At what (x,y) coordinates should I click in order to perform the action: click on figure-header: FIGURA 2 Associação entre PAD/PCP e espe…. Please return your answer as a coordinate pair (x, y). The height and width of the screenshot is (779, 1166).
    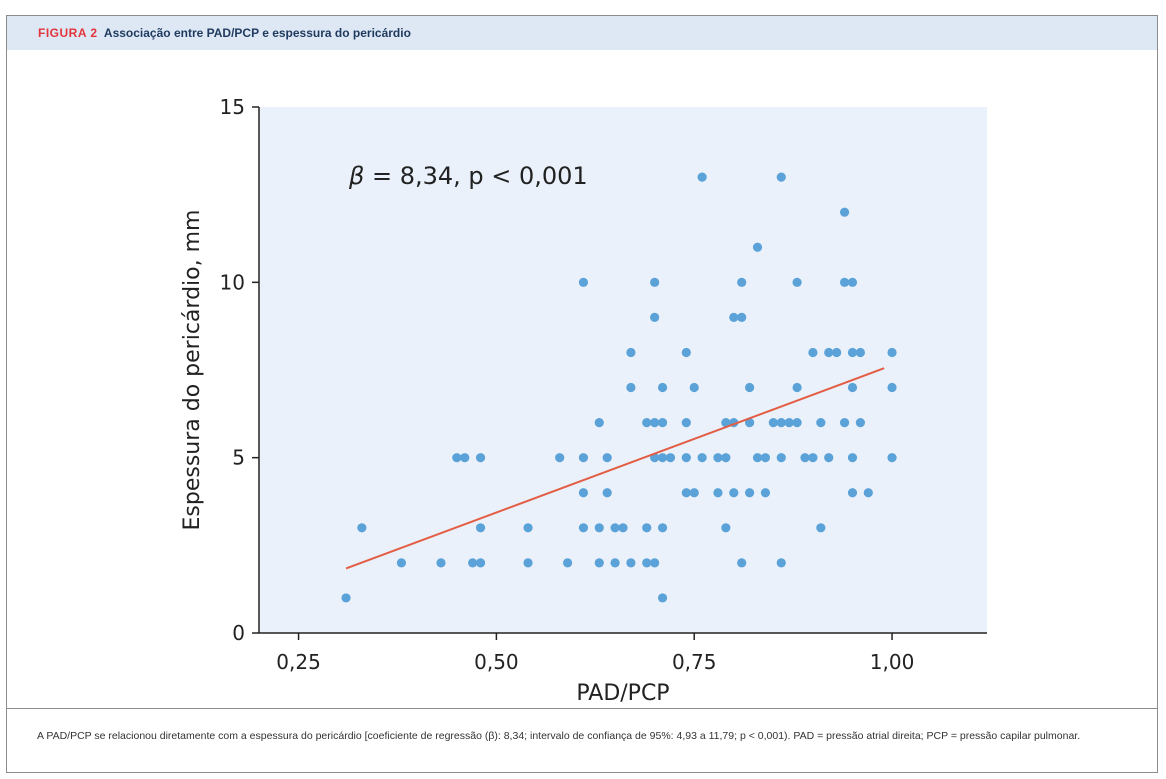
    Looking at the image, I should click on (582, 33).